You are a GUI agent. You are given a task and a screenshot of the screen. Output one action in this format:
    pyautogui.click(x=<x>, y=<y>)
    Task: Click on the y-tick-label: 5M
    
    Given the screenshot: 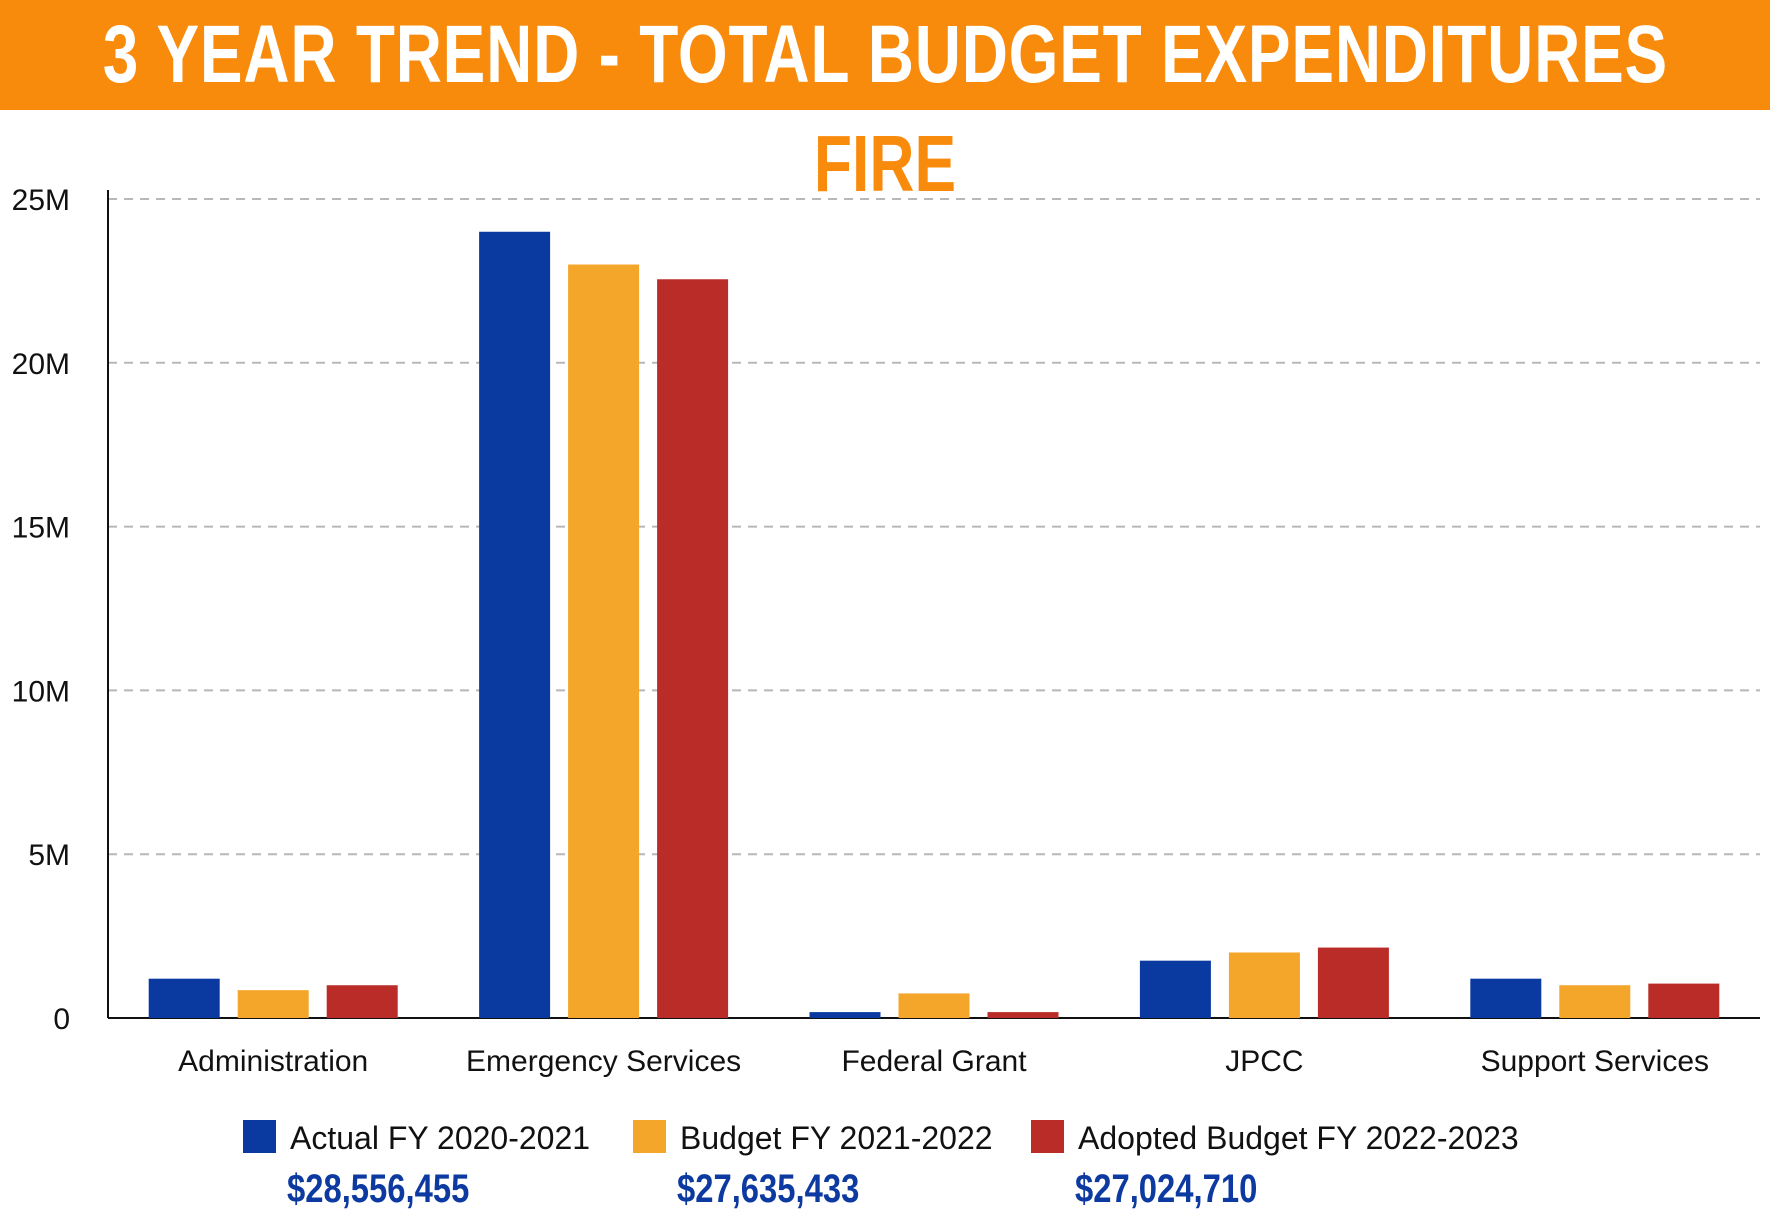 What is the action you would take?
    pyautogui.click(x=49, y=855)
    